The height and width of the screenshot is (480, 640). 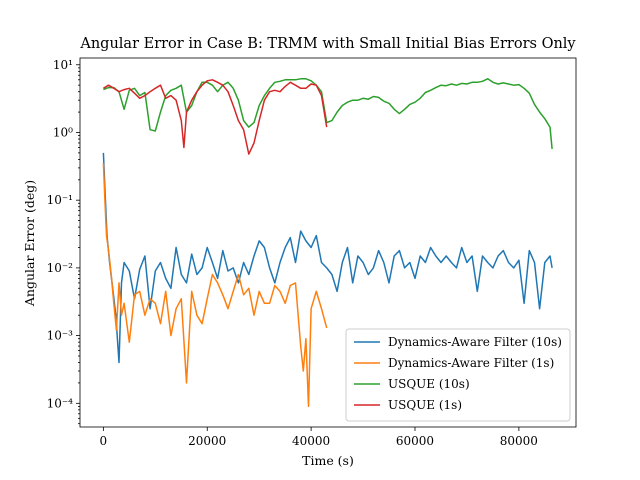 I want to click on legend-label-3: USQUE (1s), so click(x=425, y=405).